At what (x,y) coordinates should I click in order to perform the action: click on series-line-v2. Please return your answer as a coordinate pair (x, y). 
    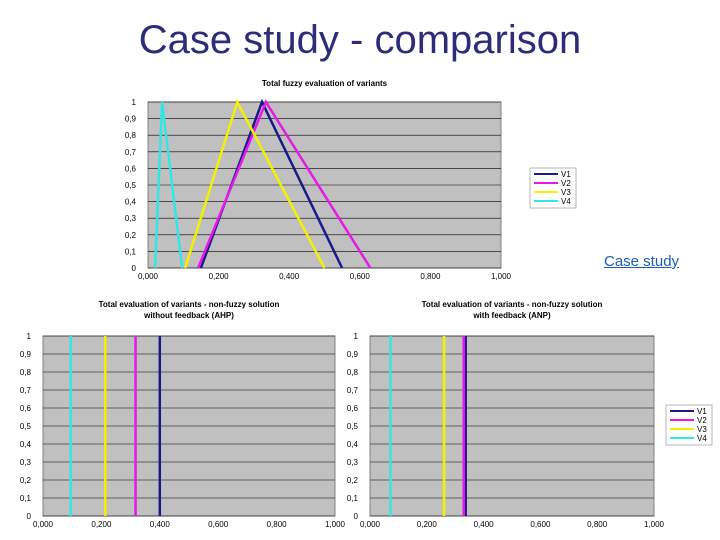
    Looking at the image, I should click on (284, 184).